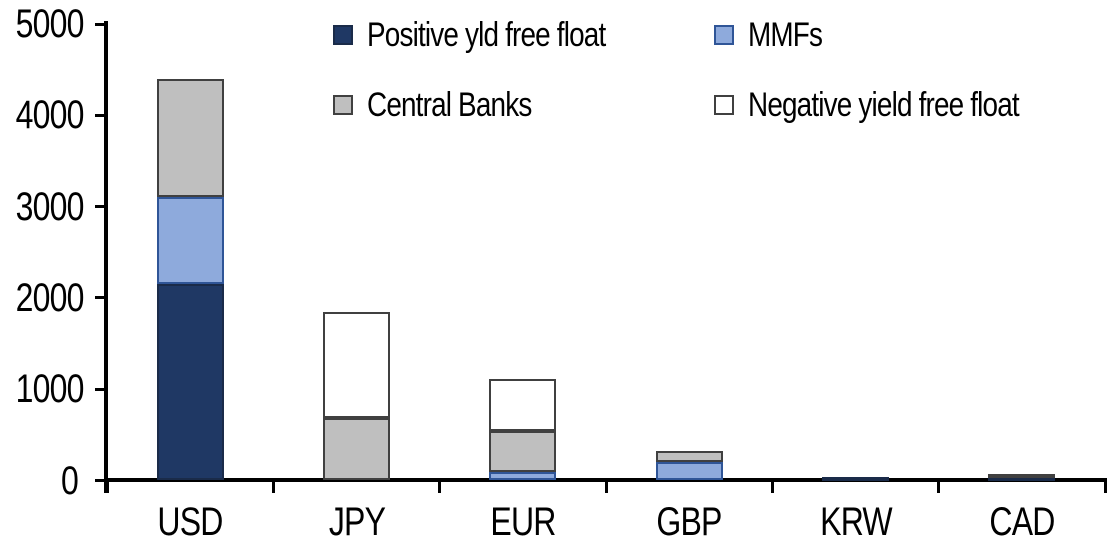  What do you see at coordinates (50, 24) in the screenshot?
I see `y-tick-label: 5000` at bounding box center [50, 24].